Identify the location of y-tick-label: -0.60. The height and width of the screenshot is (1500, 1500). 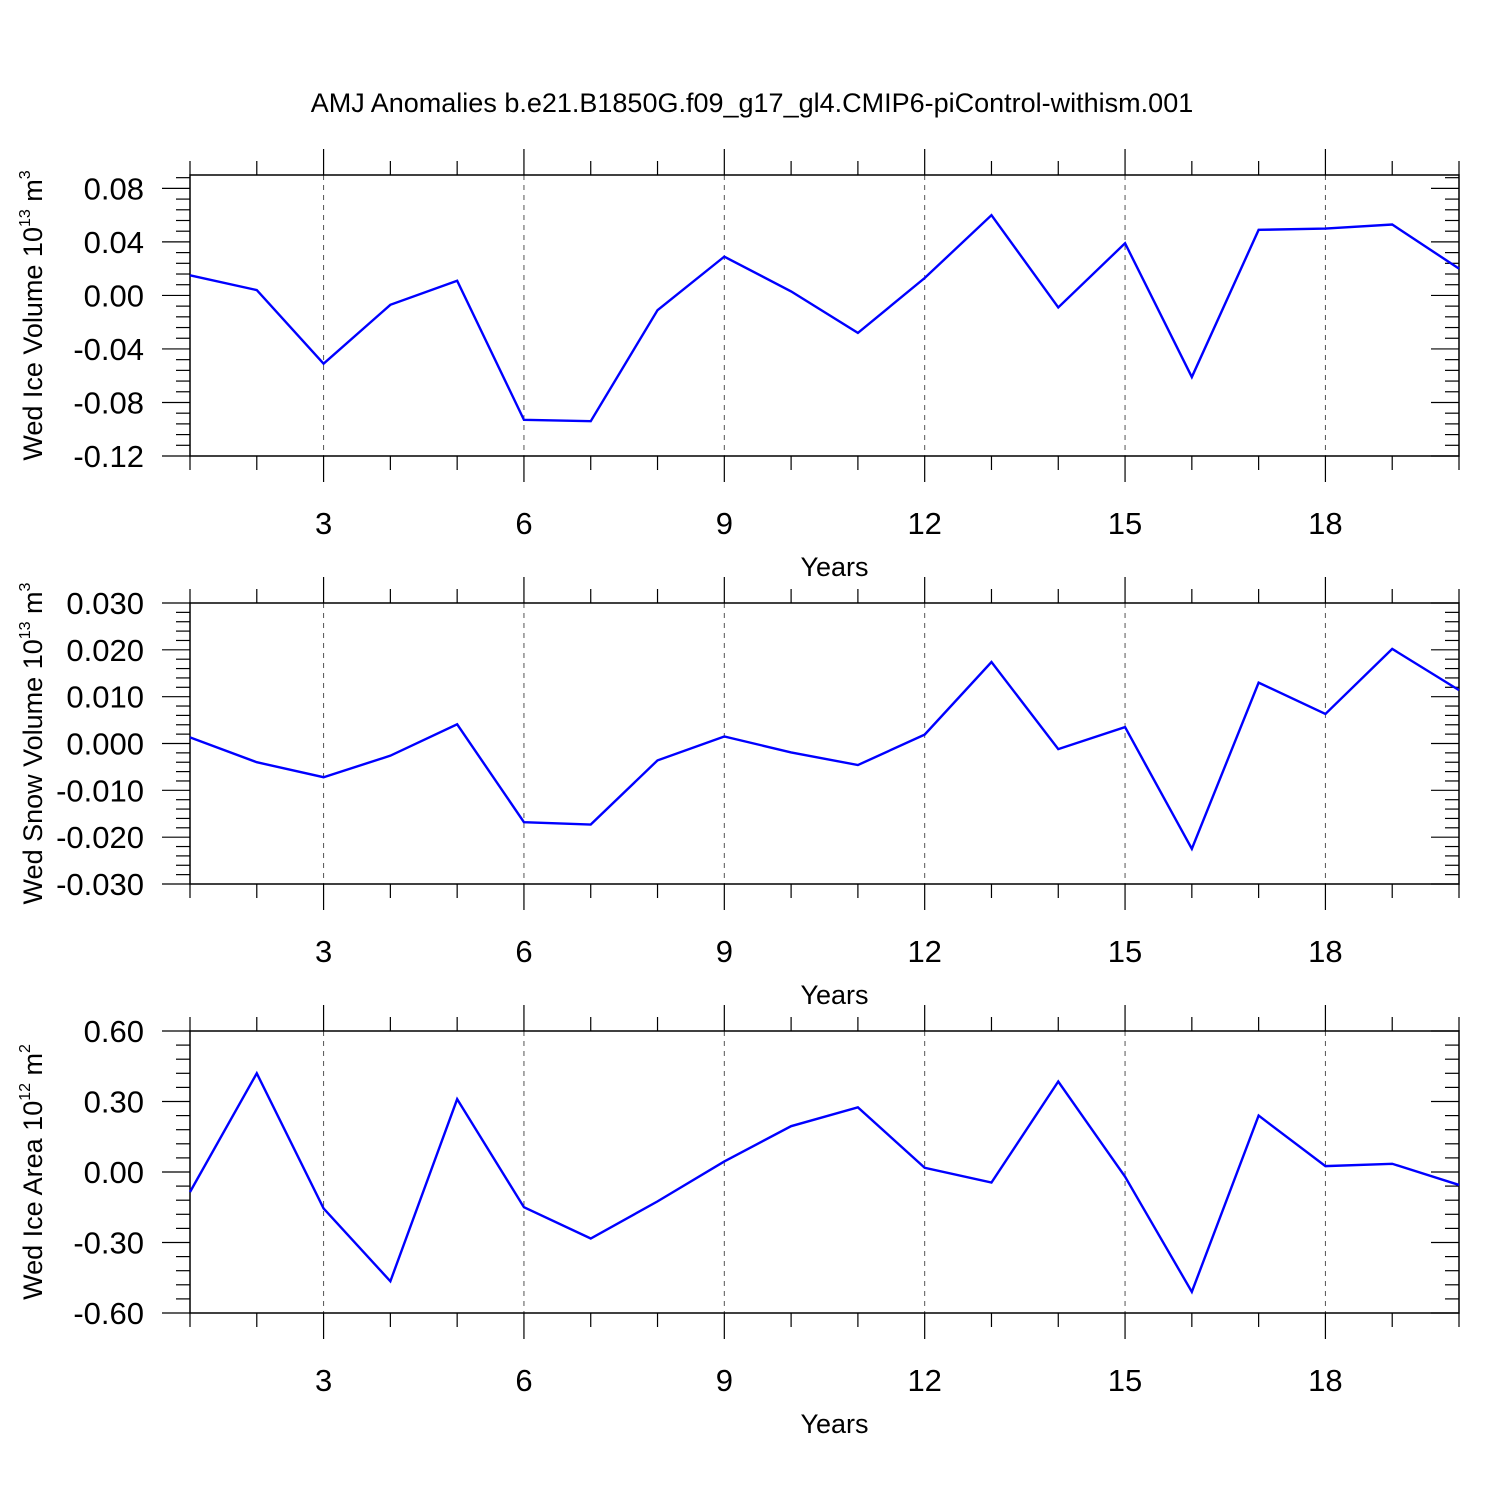
(108, 1313).